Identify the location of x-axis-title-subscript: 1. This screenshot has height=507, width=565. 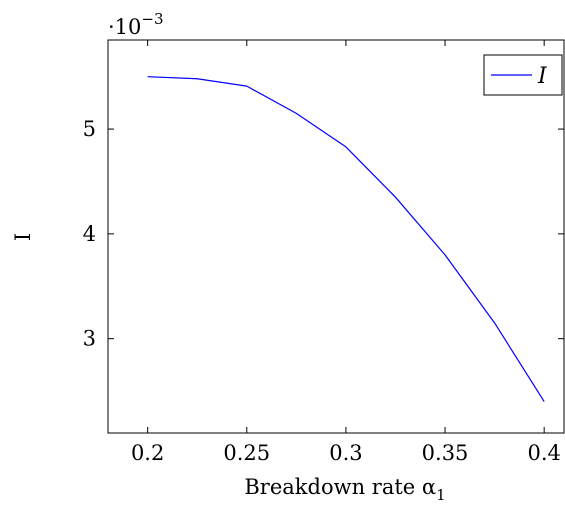
(441, 495).